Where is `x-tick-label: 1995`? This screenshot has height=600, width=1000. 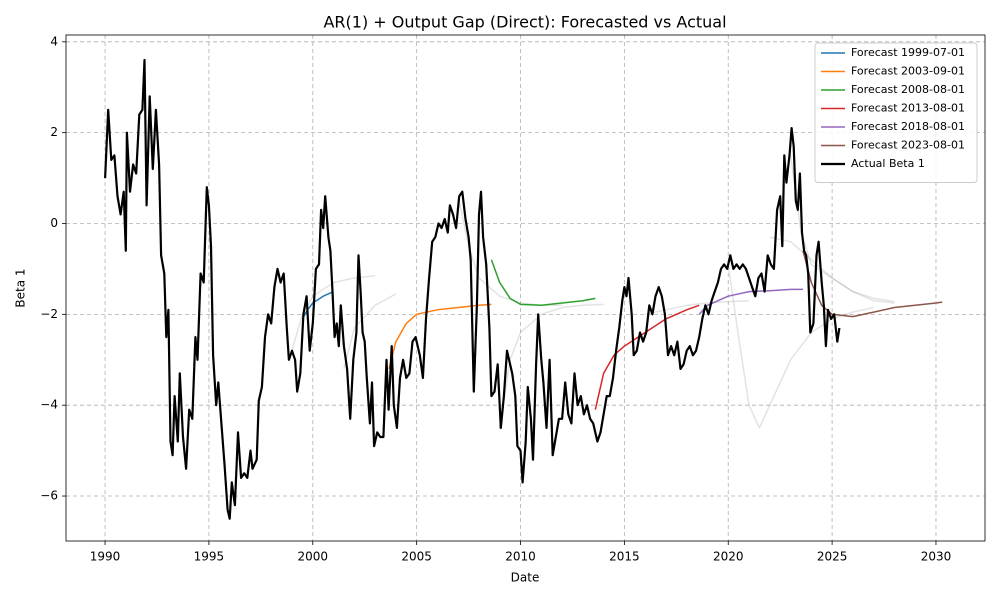 x-tick-label: 1995 is located at coordinates (209, 557).